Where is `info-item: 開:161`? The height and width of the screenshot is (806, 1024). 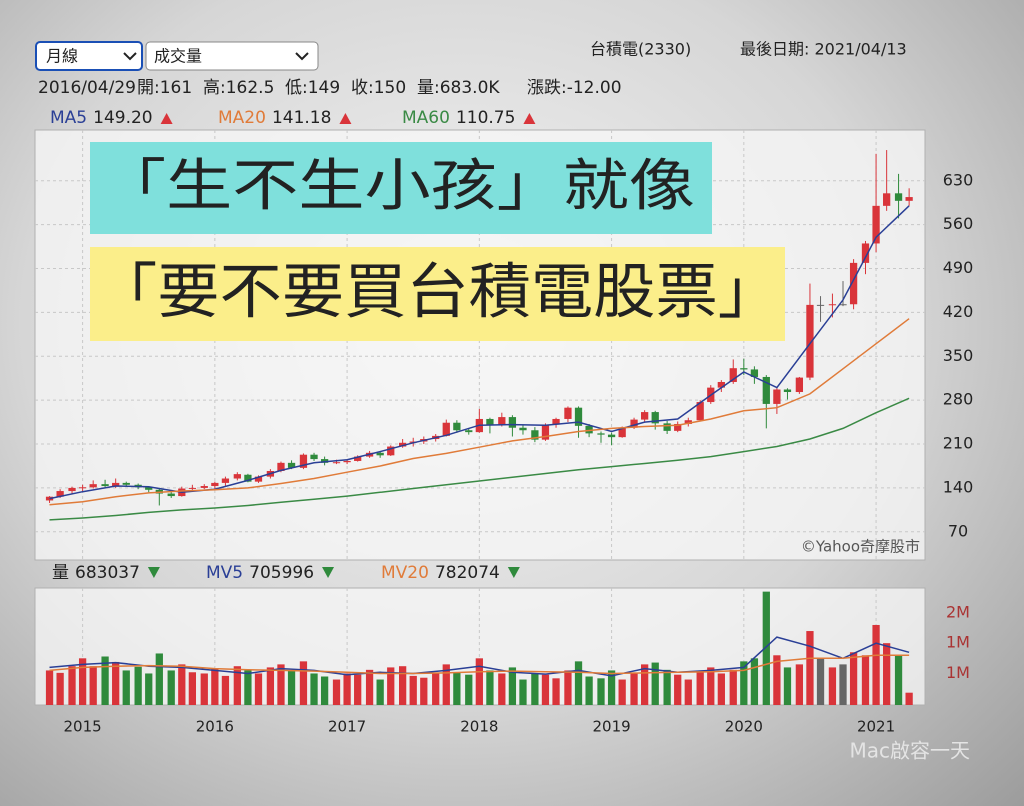
info-item: 開:161 is located at coordinates (164, 88).